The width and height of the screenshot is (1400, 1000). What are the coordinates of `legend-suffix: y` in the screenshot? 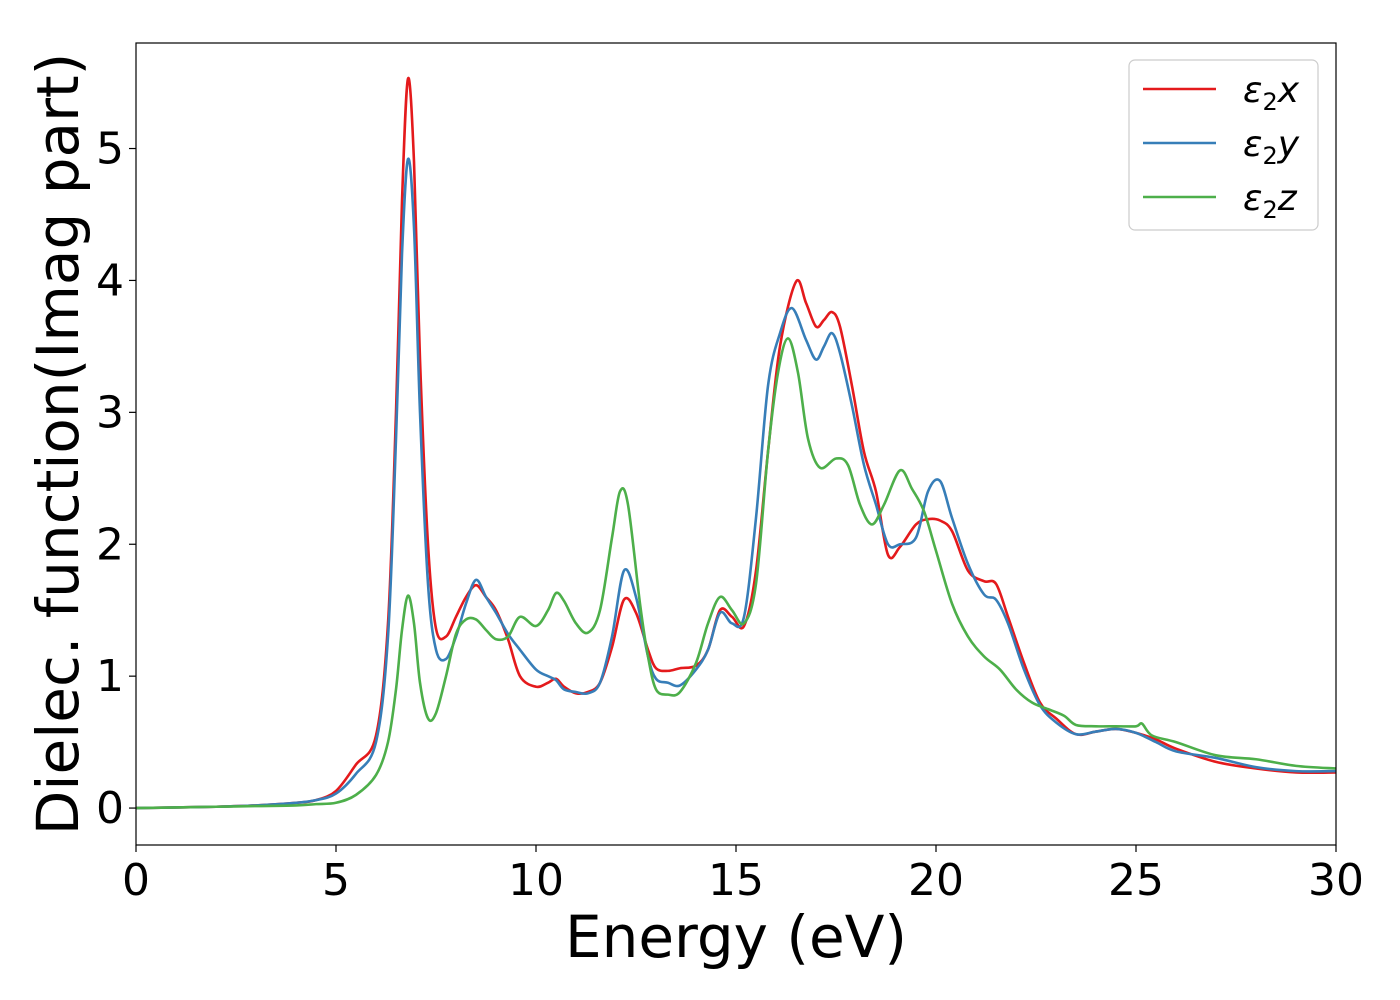 It's located at (1288, 144).